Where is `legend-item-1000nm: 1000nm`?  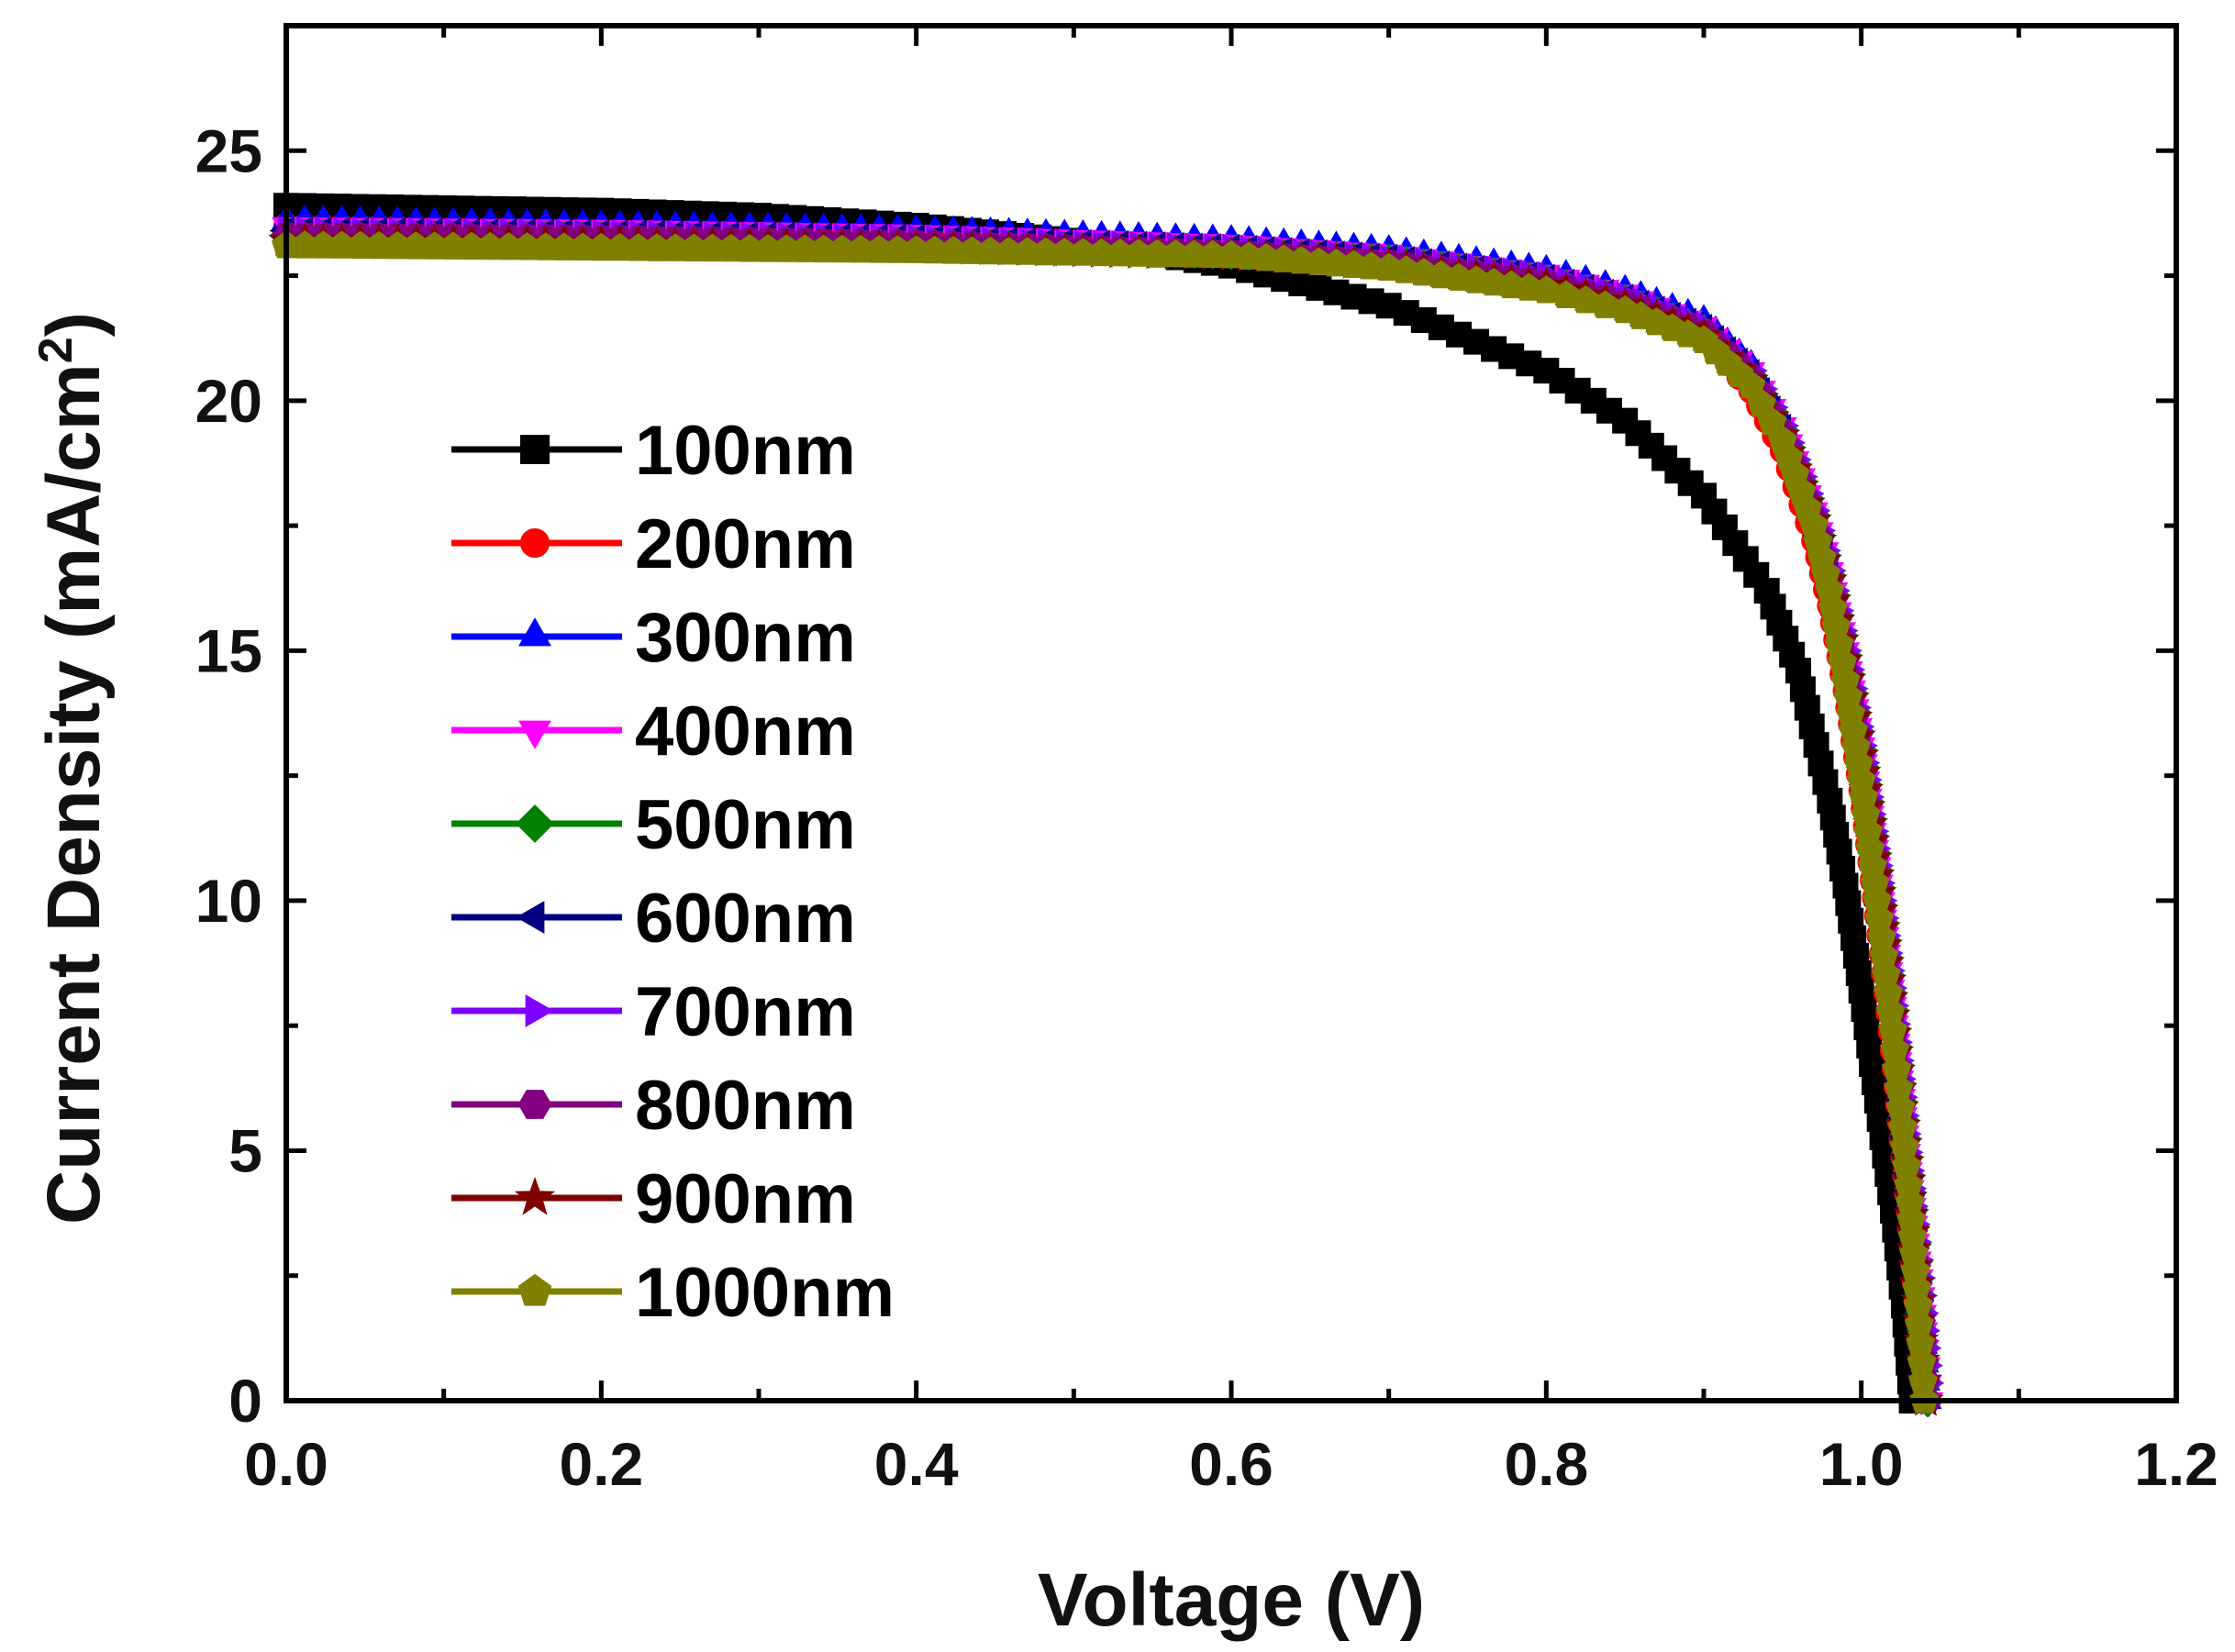 legend-item-1000nm: 1000nm is located at coordinates (673, 1293).